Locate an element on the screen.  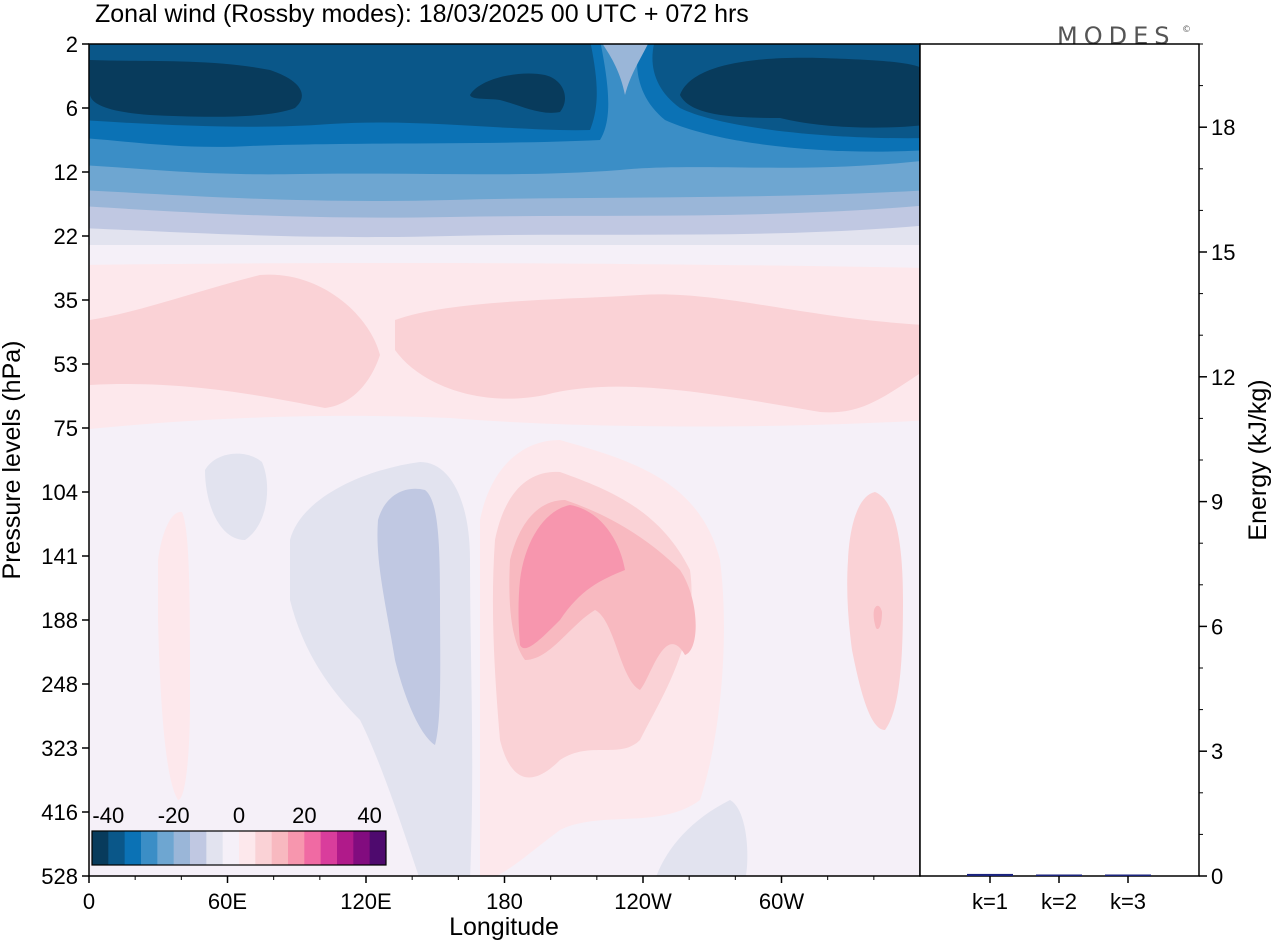
x-tick-label: 60E is located at coordinates (227, 901).